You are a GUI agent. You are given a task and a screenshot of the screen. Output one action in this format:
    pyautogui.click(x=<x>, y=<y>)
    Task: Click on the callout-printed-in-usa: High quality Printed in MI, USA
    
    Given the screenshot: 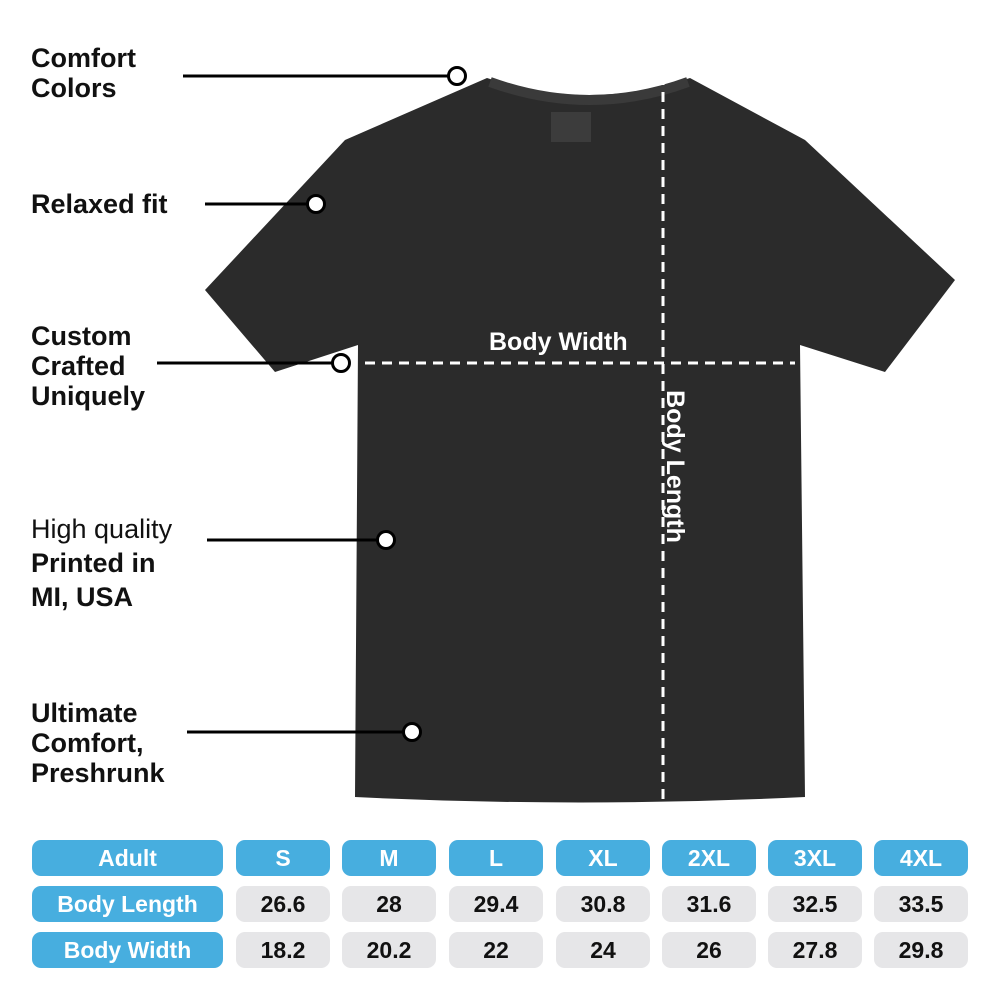 What is the action you would take?
    pyautogui.click(x=101, y=563)
    